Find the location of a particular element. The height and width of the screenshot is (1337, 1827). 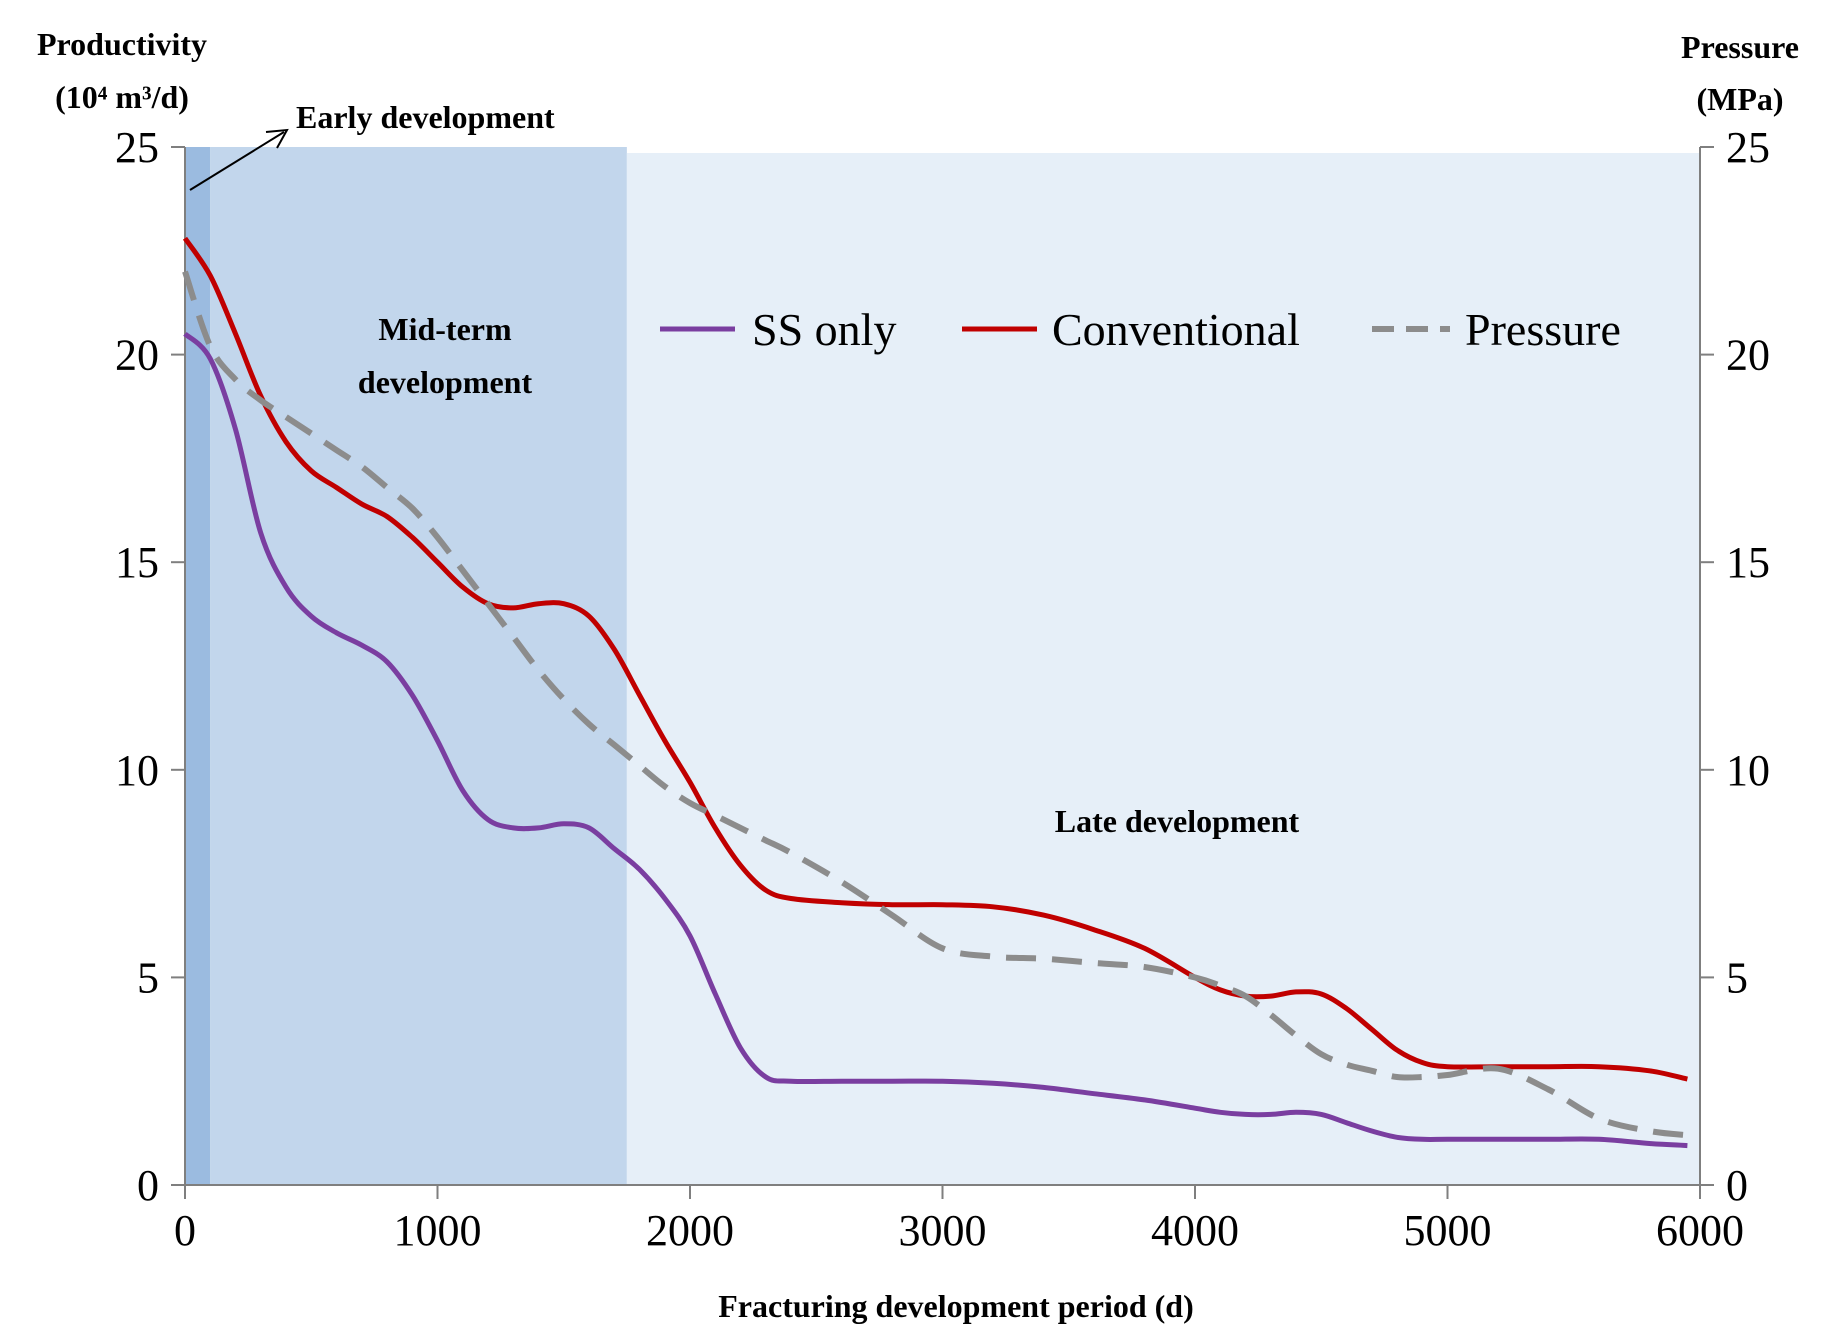

left-tick-label: 25 is located at coordinates (137, 147).